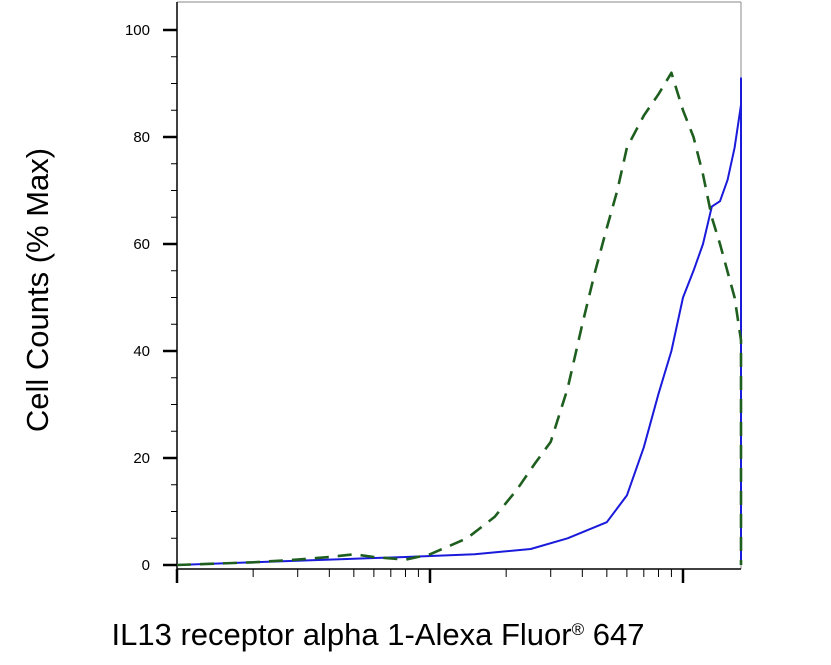 This screenshot has height=665, width=831. Describe the element at coordinates (146, 565) in the screenshot. I see `y-tick-label: 0` at that location.